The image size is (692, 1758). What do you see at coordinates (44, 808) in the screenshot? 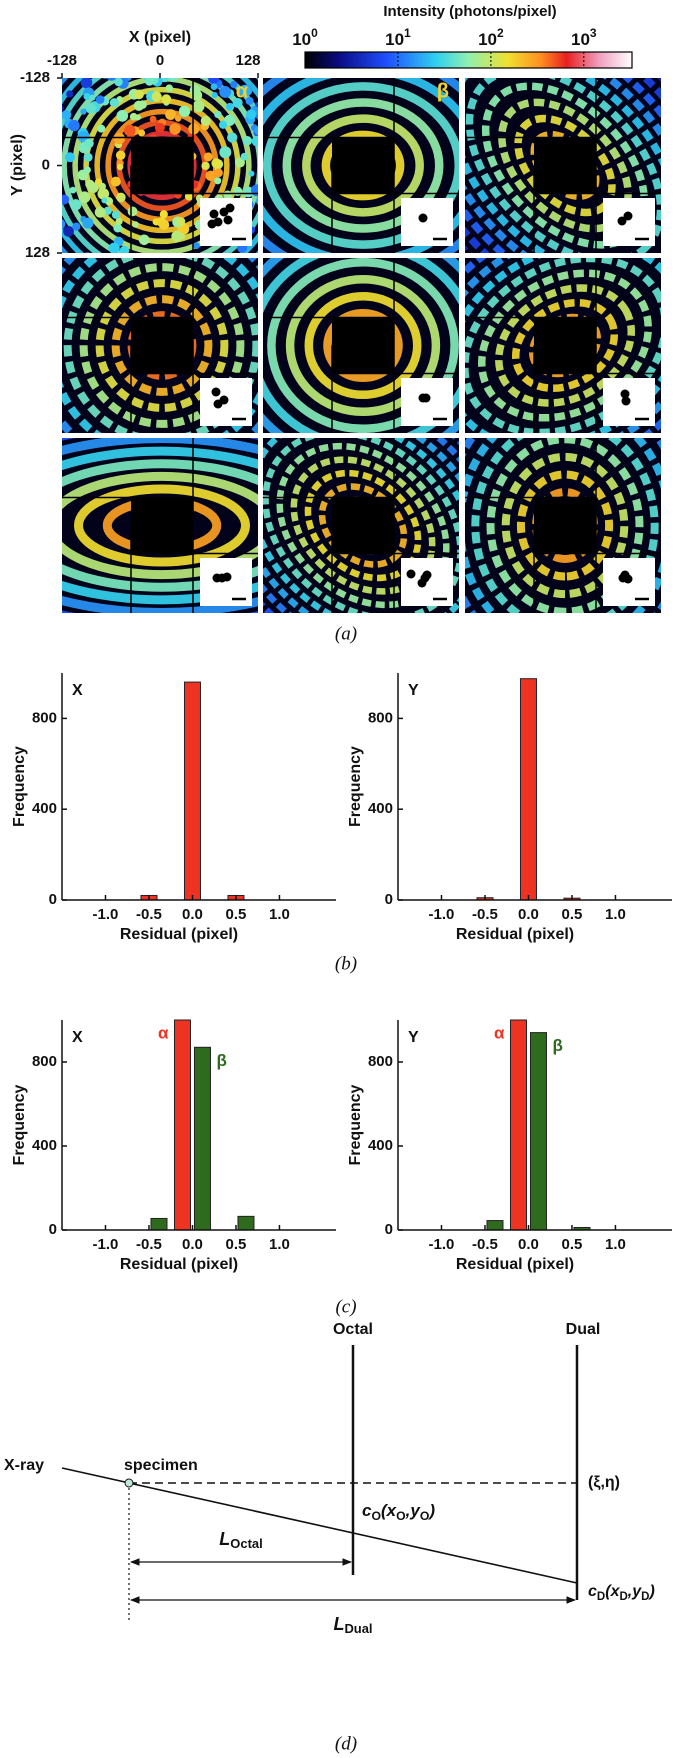
I see `y-tick-label: 400` at bounding box center [44, 808].